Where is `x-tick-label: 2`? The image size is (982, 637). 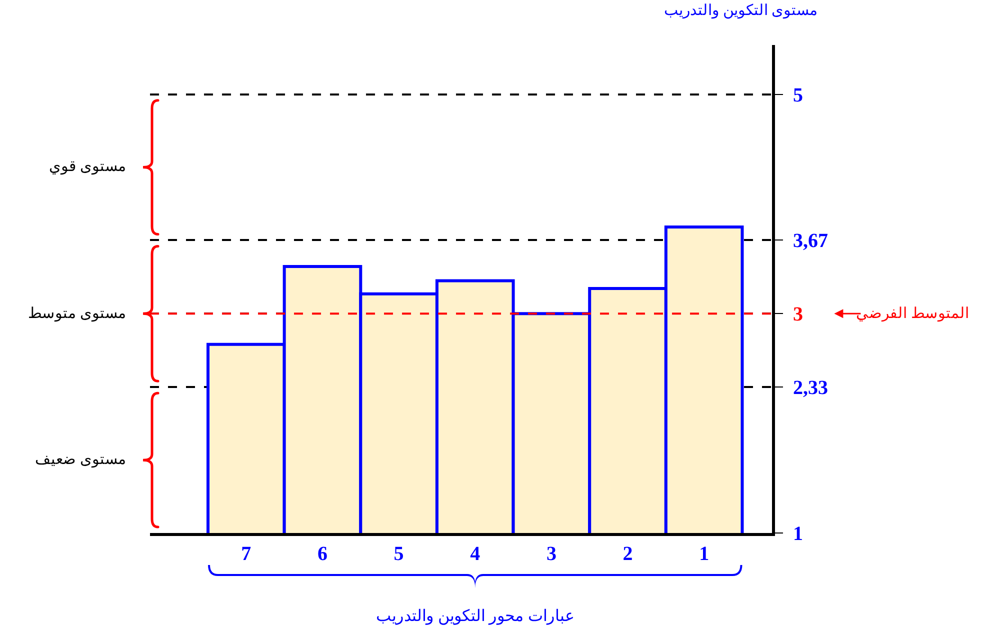
x-tick-label: 2 is located at coordinates (627, 554).